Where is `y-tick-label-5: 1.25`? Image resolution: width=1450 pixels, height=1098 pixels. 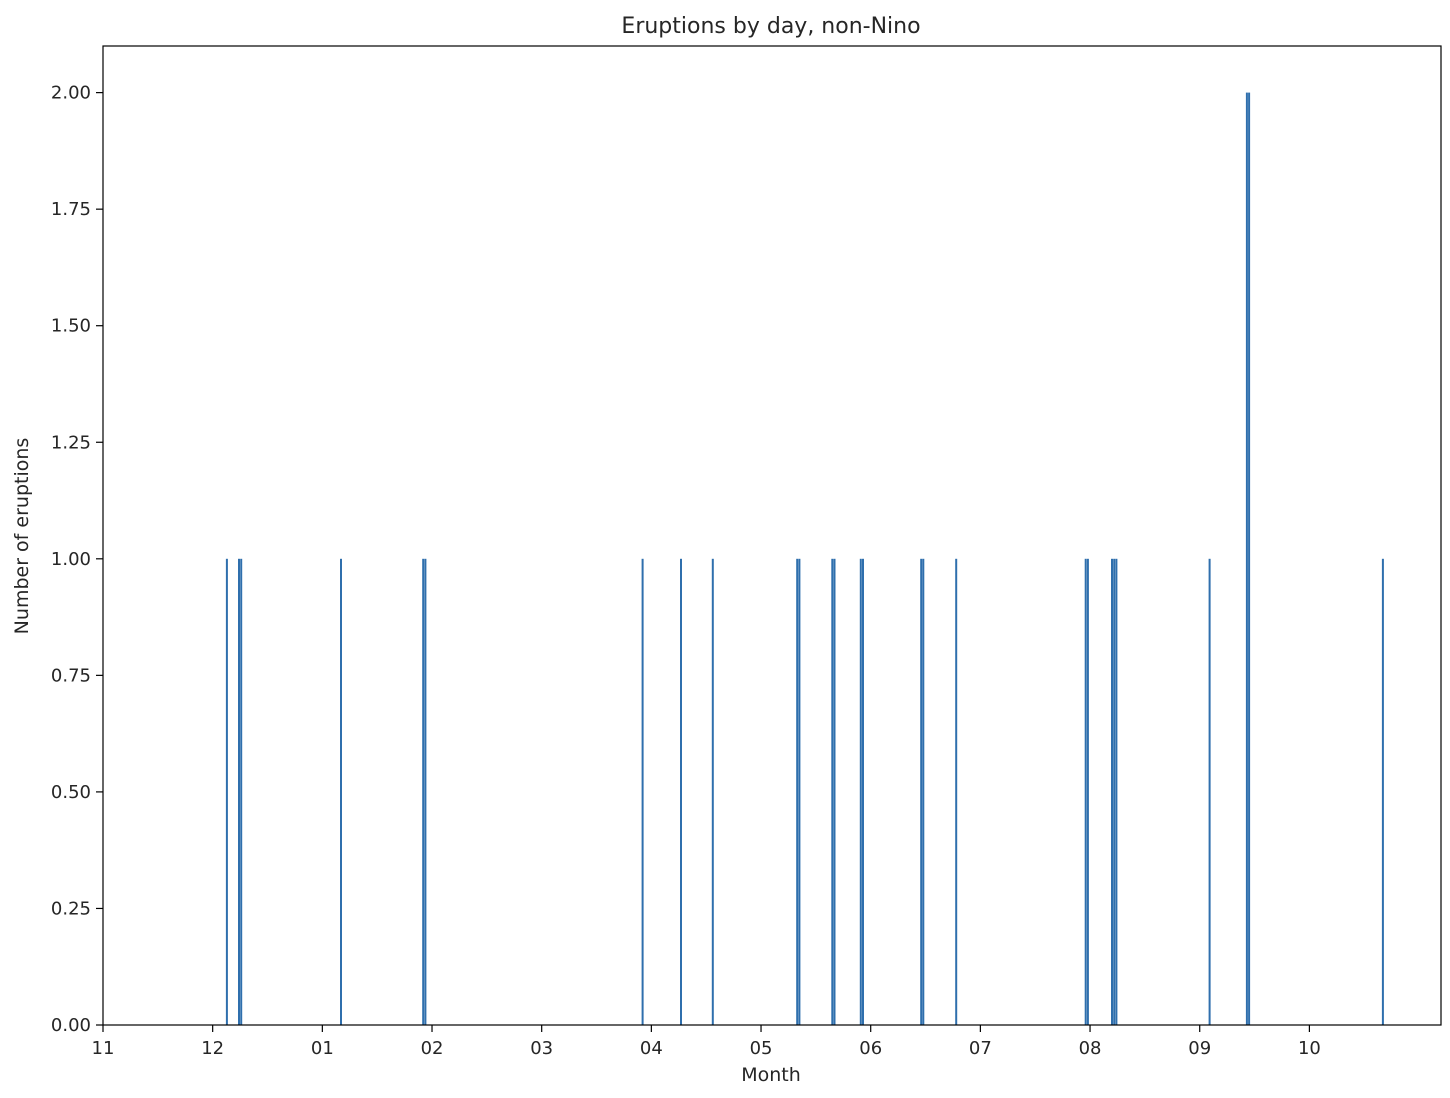
y-tick-label-5: 1.25 is located at coordinates (71, 442).